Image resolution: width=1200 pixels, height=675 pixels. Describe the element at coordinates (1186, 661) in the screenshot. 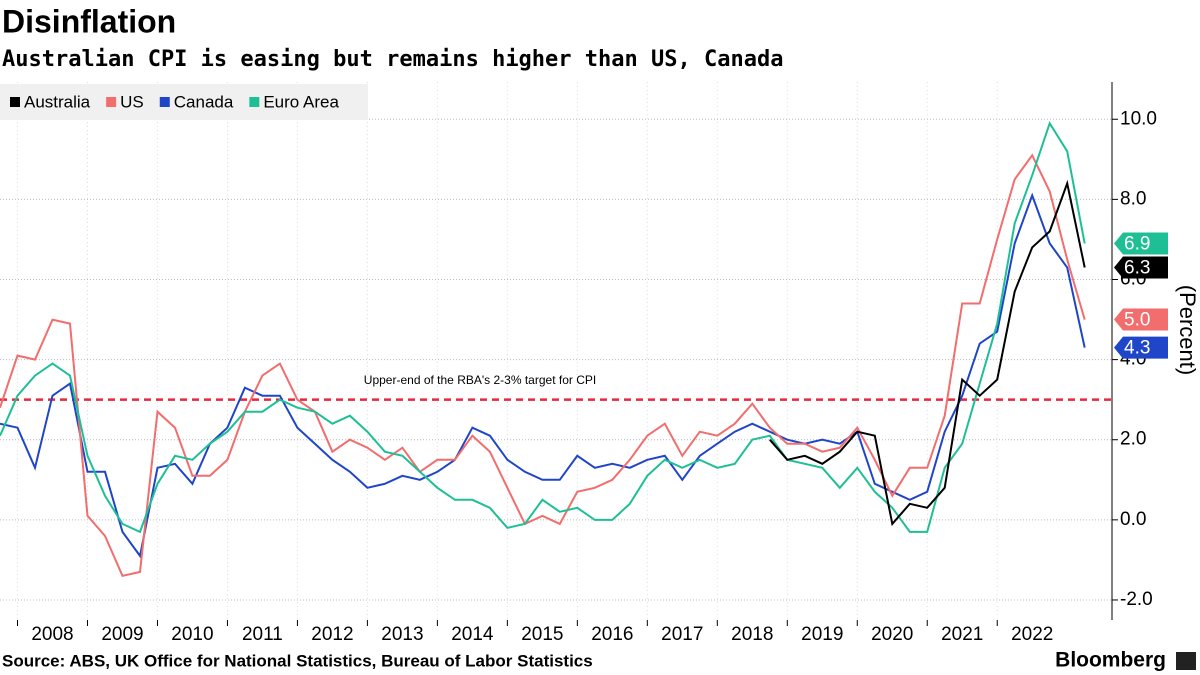

I see `brand-icon` at that location.